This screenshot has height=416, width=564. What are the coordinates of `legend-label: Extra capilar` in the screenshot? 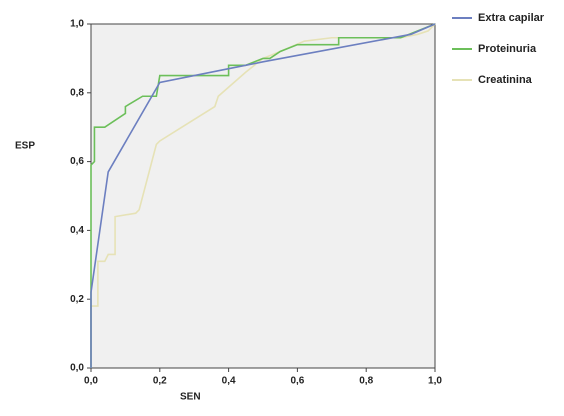 It's located at (511, 18).